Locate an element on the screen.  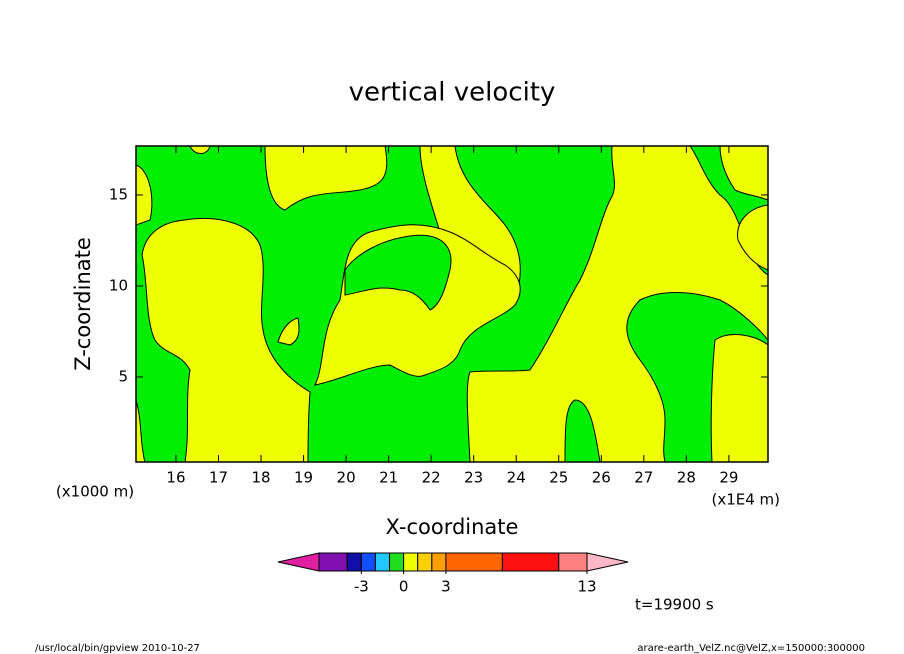
x-tick-label: 24 is located at coordinates (516, 478).